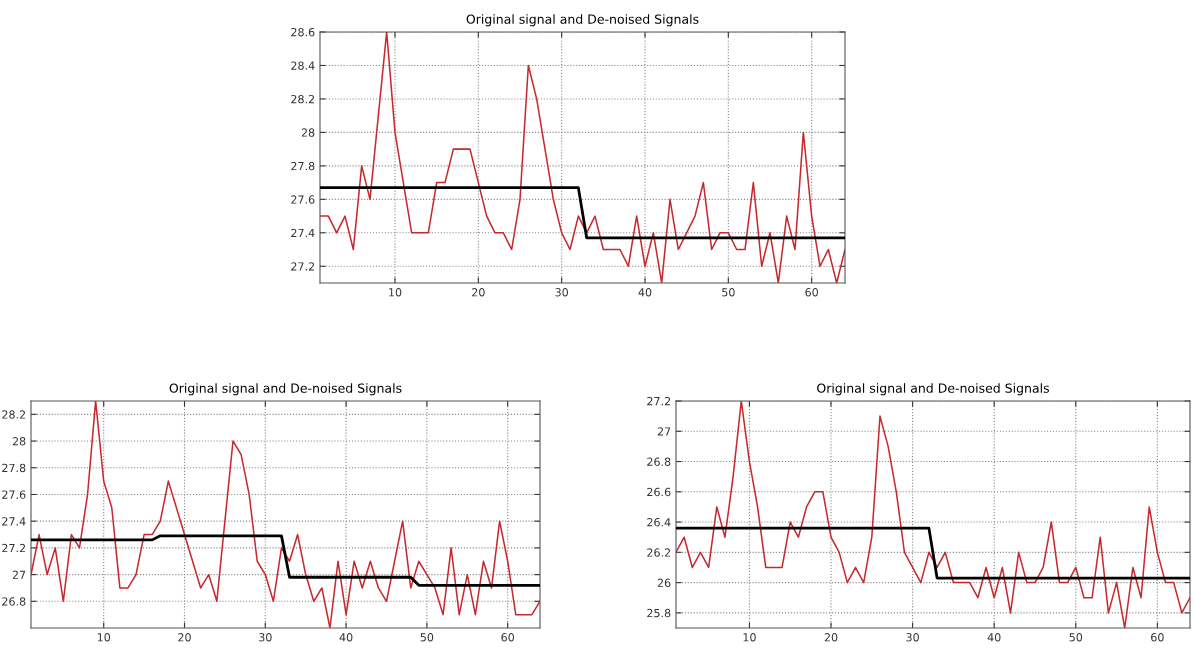 The height and width of the screenshot is (654, 1194). I want to click on y-tick-label: 25.8, so click(659, 613).